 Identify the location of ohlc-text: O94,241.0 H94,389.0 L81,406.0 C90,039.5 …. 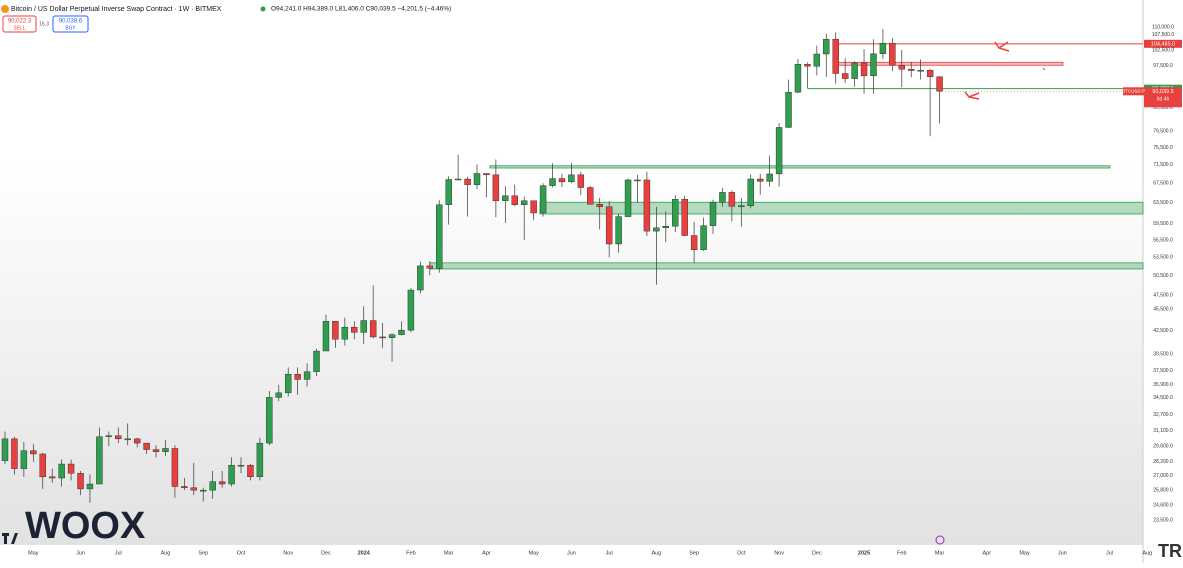
(361, 9).